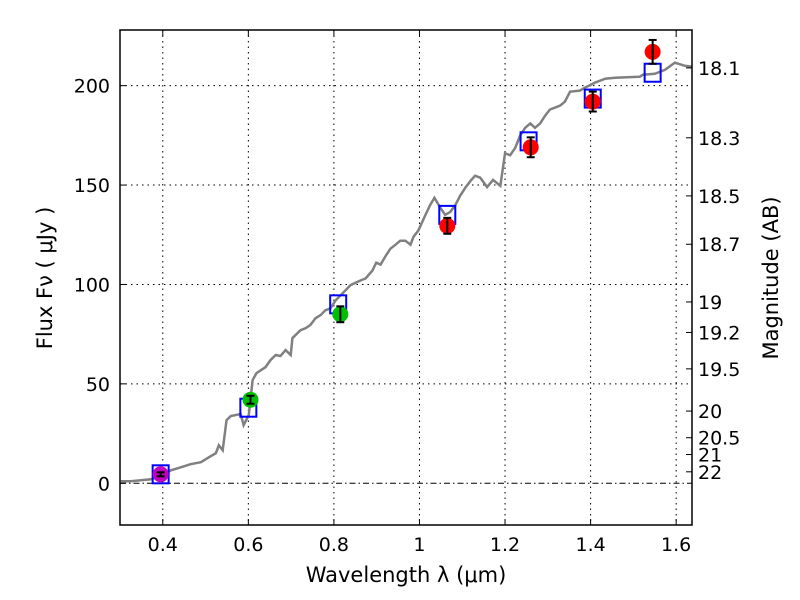 The height and width of the screenshot is (600, 800). I want to click on mag-tick-label: 19.2, so click(719, 333).